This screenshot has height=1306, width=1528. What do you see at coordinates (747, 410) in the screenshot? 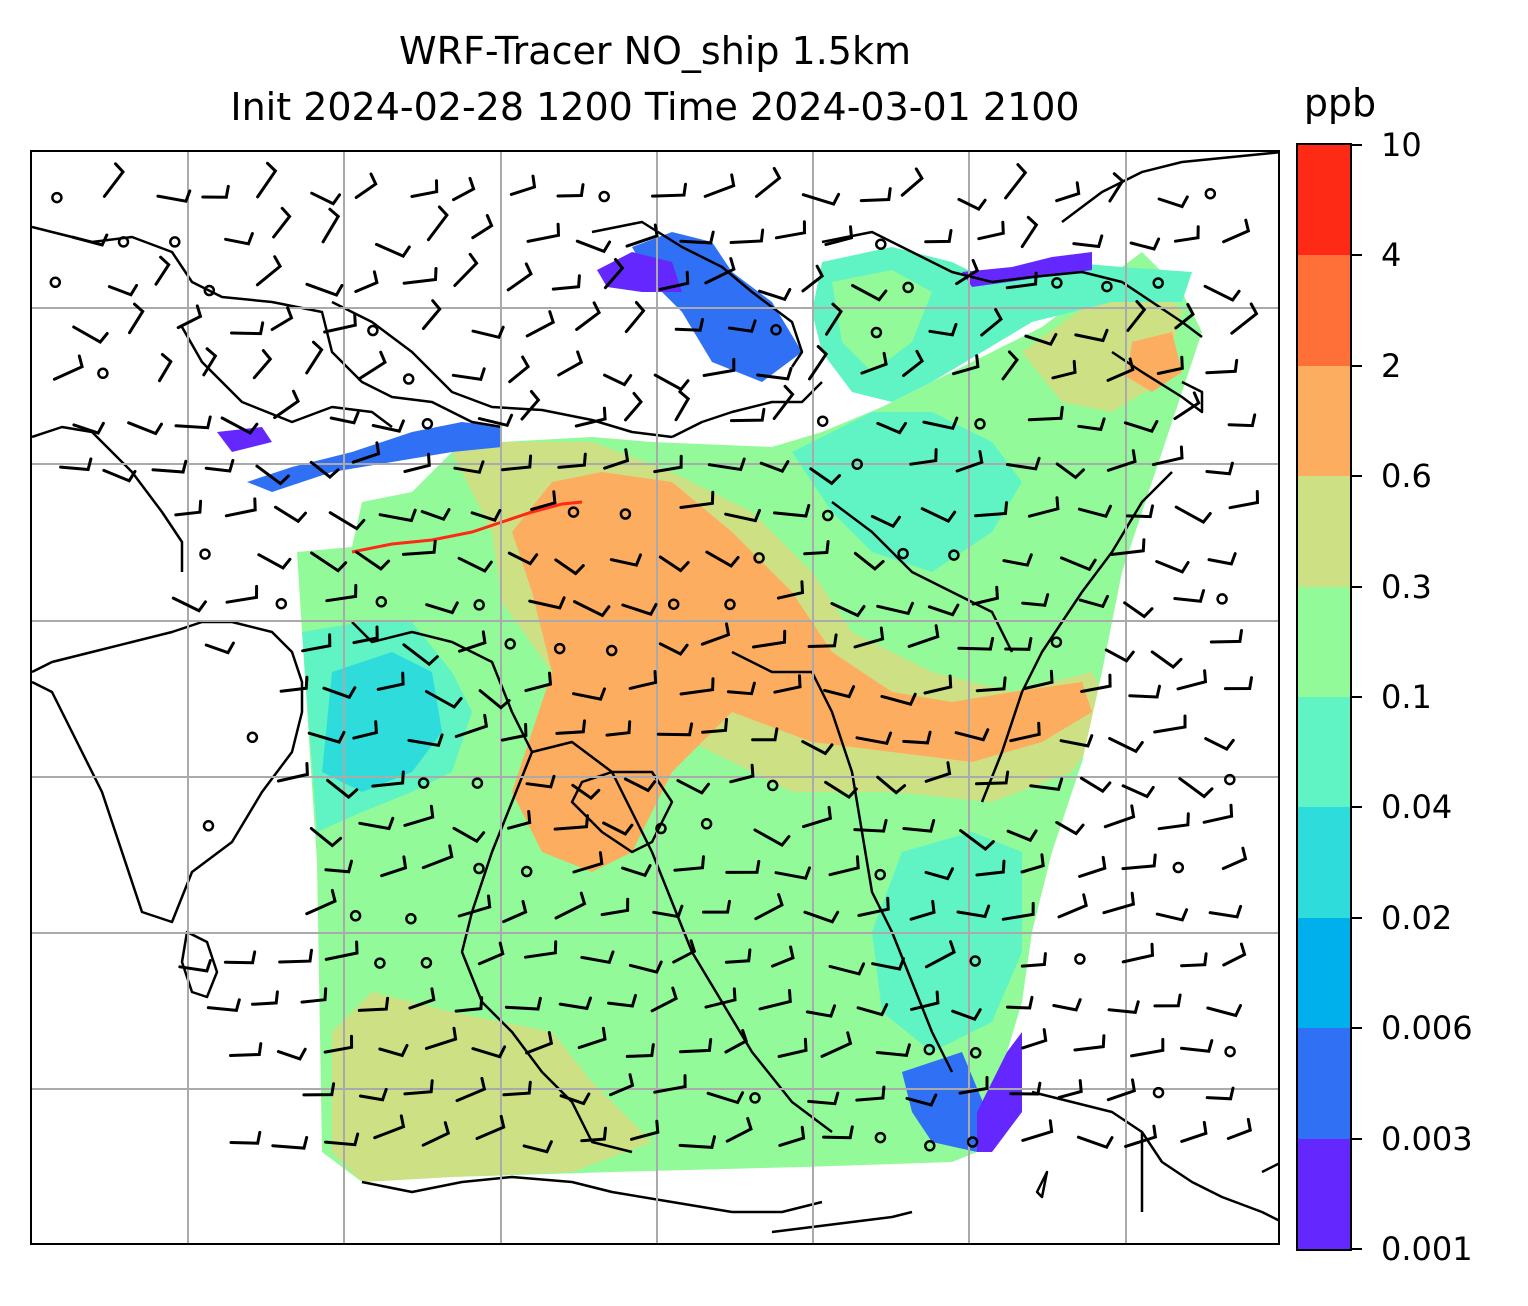
I see `coastline-bay` at bounding box center [747, 410].